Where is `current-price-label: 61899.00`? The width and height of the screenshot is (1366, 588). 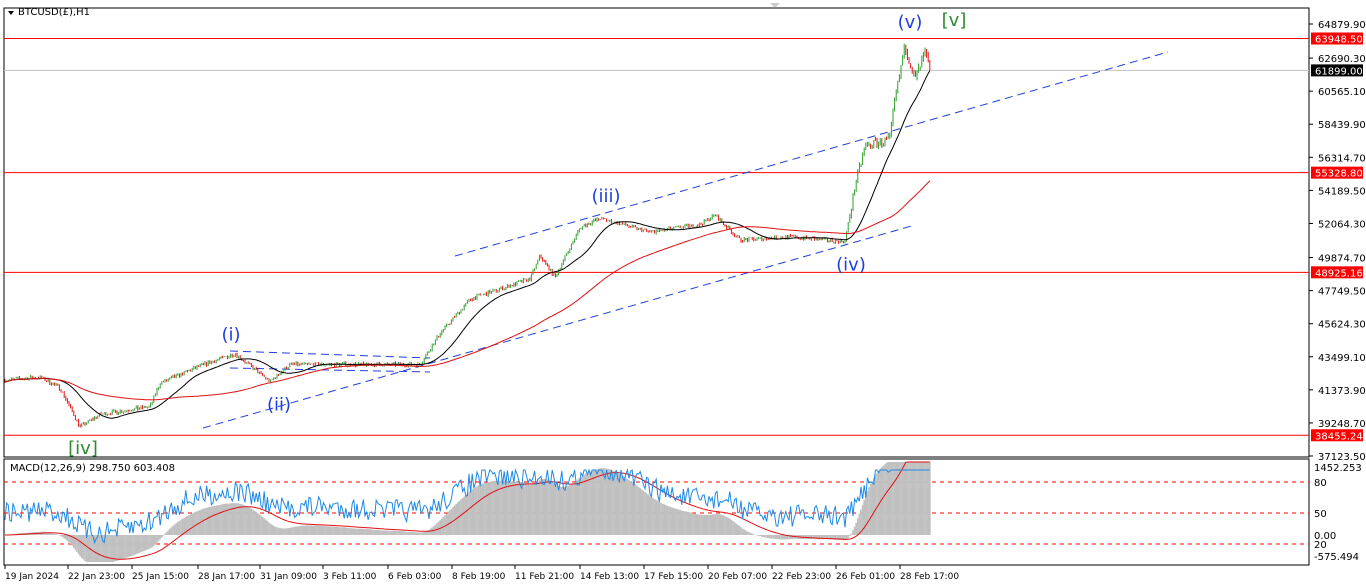
current-price-label: 61899.00 is located at coordinates (1339, 71).